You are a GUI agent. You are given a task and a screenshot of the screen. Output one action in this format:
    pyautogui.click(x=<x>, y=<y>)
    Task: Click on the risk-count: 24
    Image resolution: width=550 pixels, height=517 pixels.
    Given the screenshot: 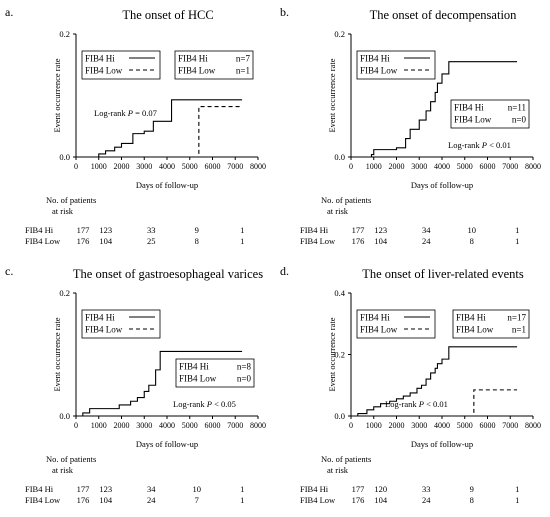 What is the action you would take?
    pyautogui.click(x=426, y=241)
    